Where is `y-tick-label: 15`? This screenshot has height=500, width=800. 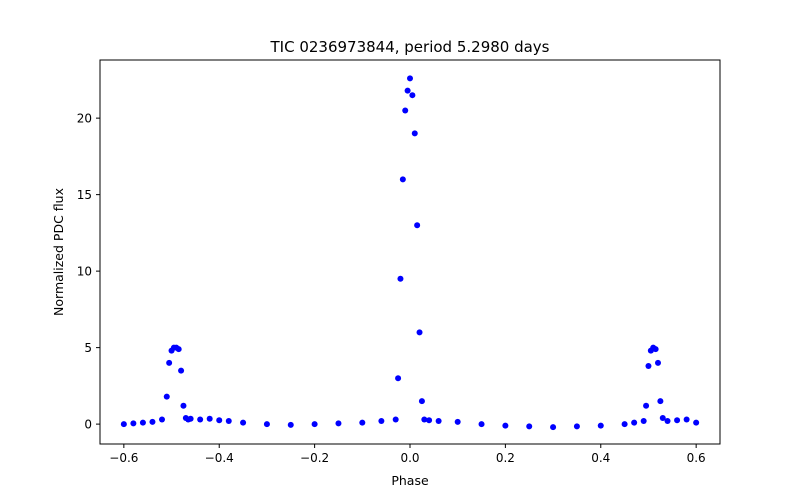
y-tick-label: 15 is located at coordinates (84, 195).